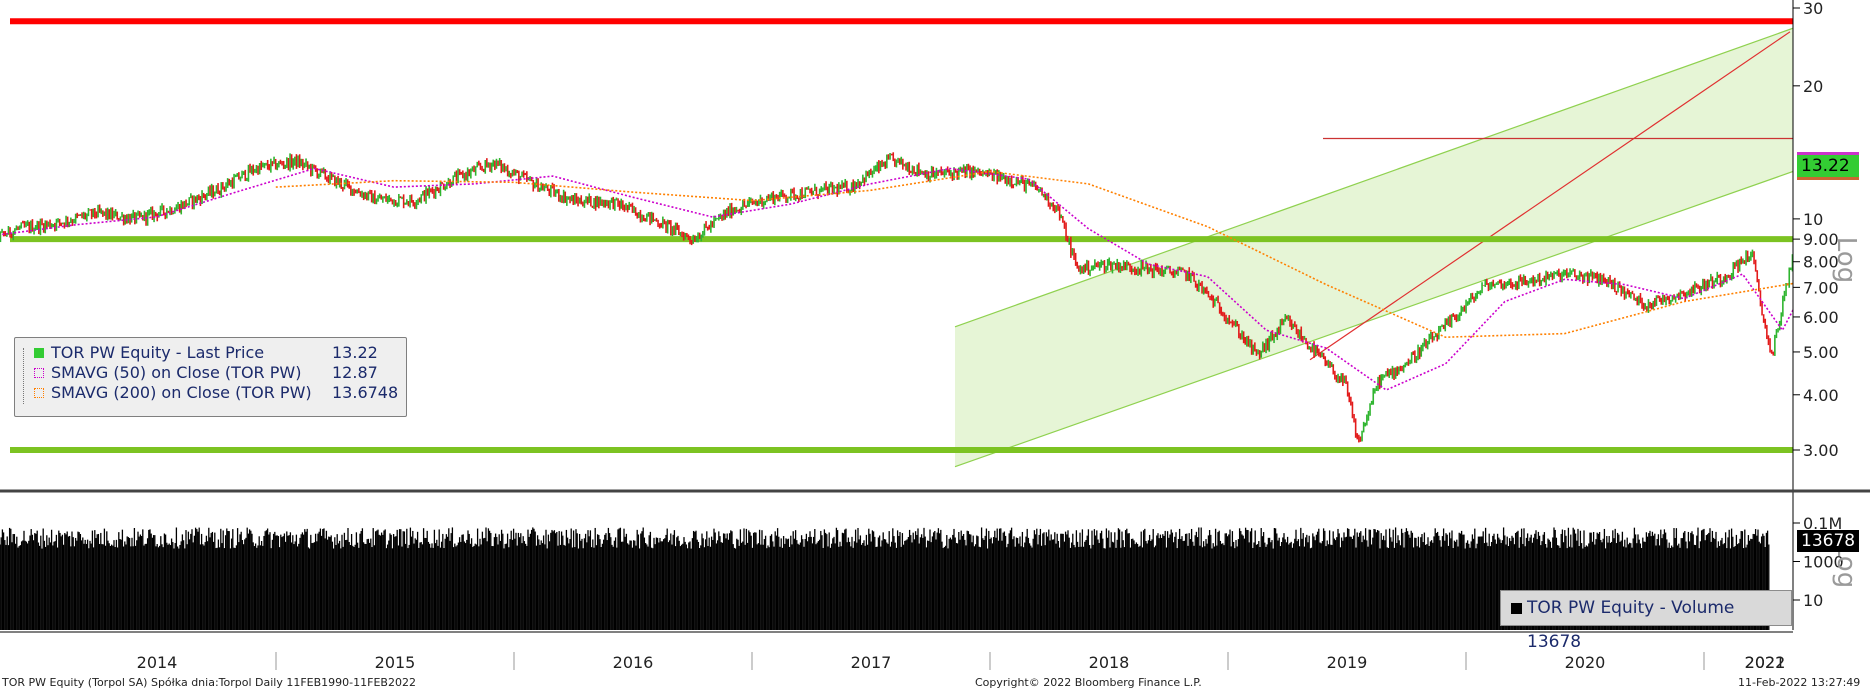  What do you see at coordinates (1088, 682) in the screenshot?
I see `footer-copyright: Copyright© 2022 Bloomberg Finance L.P.` at bounding box center [1088, 682].